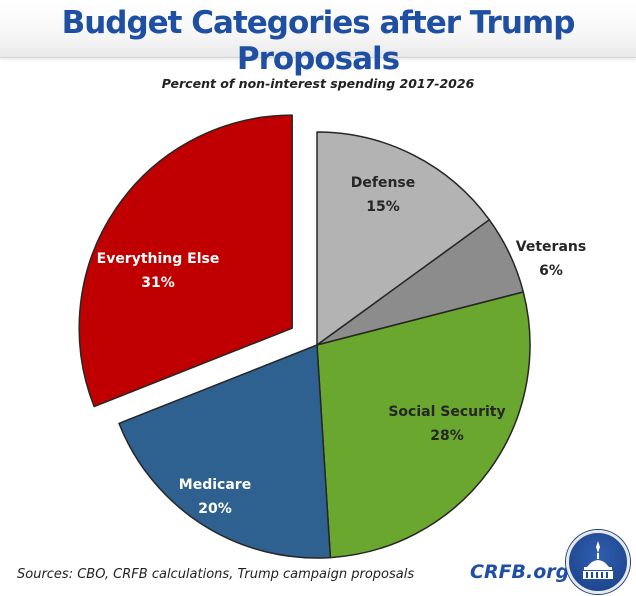  What do you see at coordinates (215, 509) in the screenshot?
I see `slice-value-label: 20%` at bounding box center [215, 509].